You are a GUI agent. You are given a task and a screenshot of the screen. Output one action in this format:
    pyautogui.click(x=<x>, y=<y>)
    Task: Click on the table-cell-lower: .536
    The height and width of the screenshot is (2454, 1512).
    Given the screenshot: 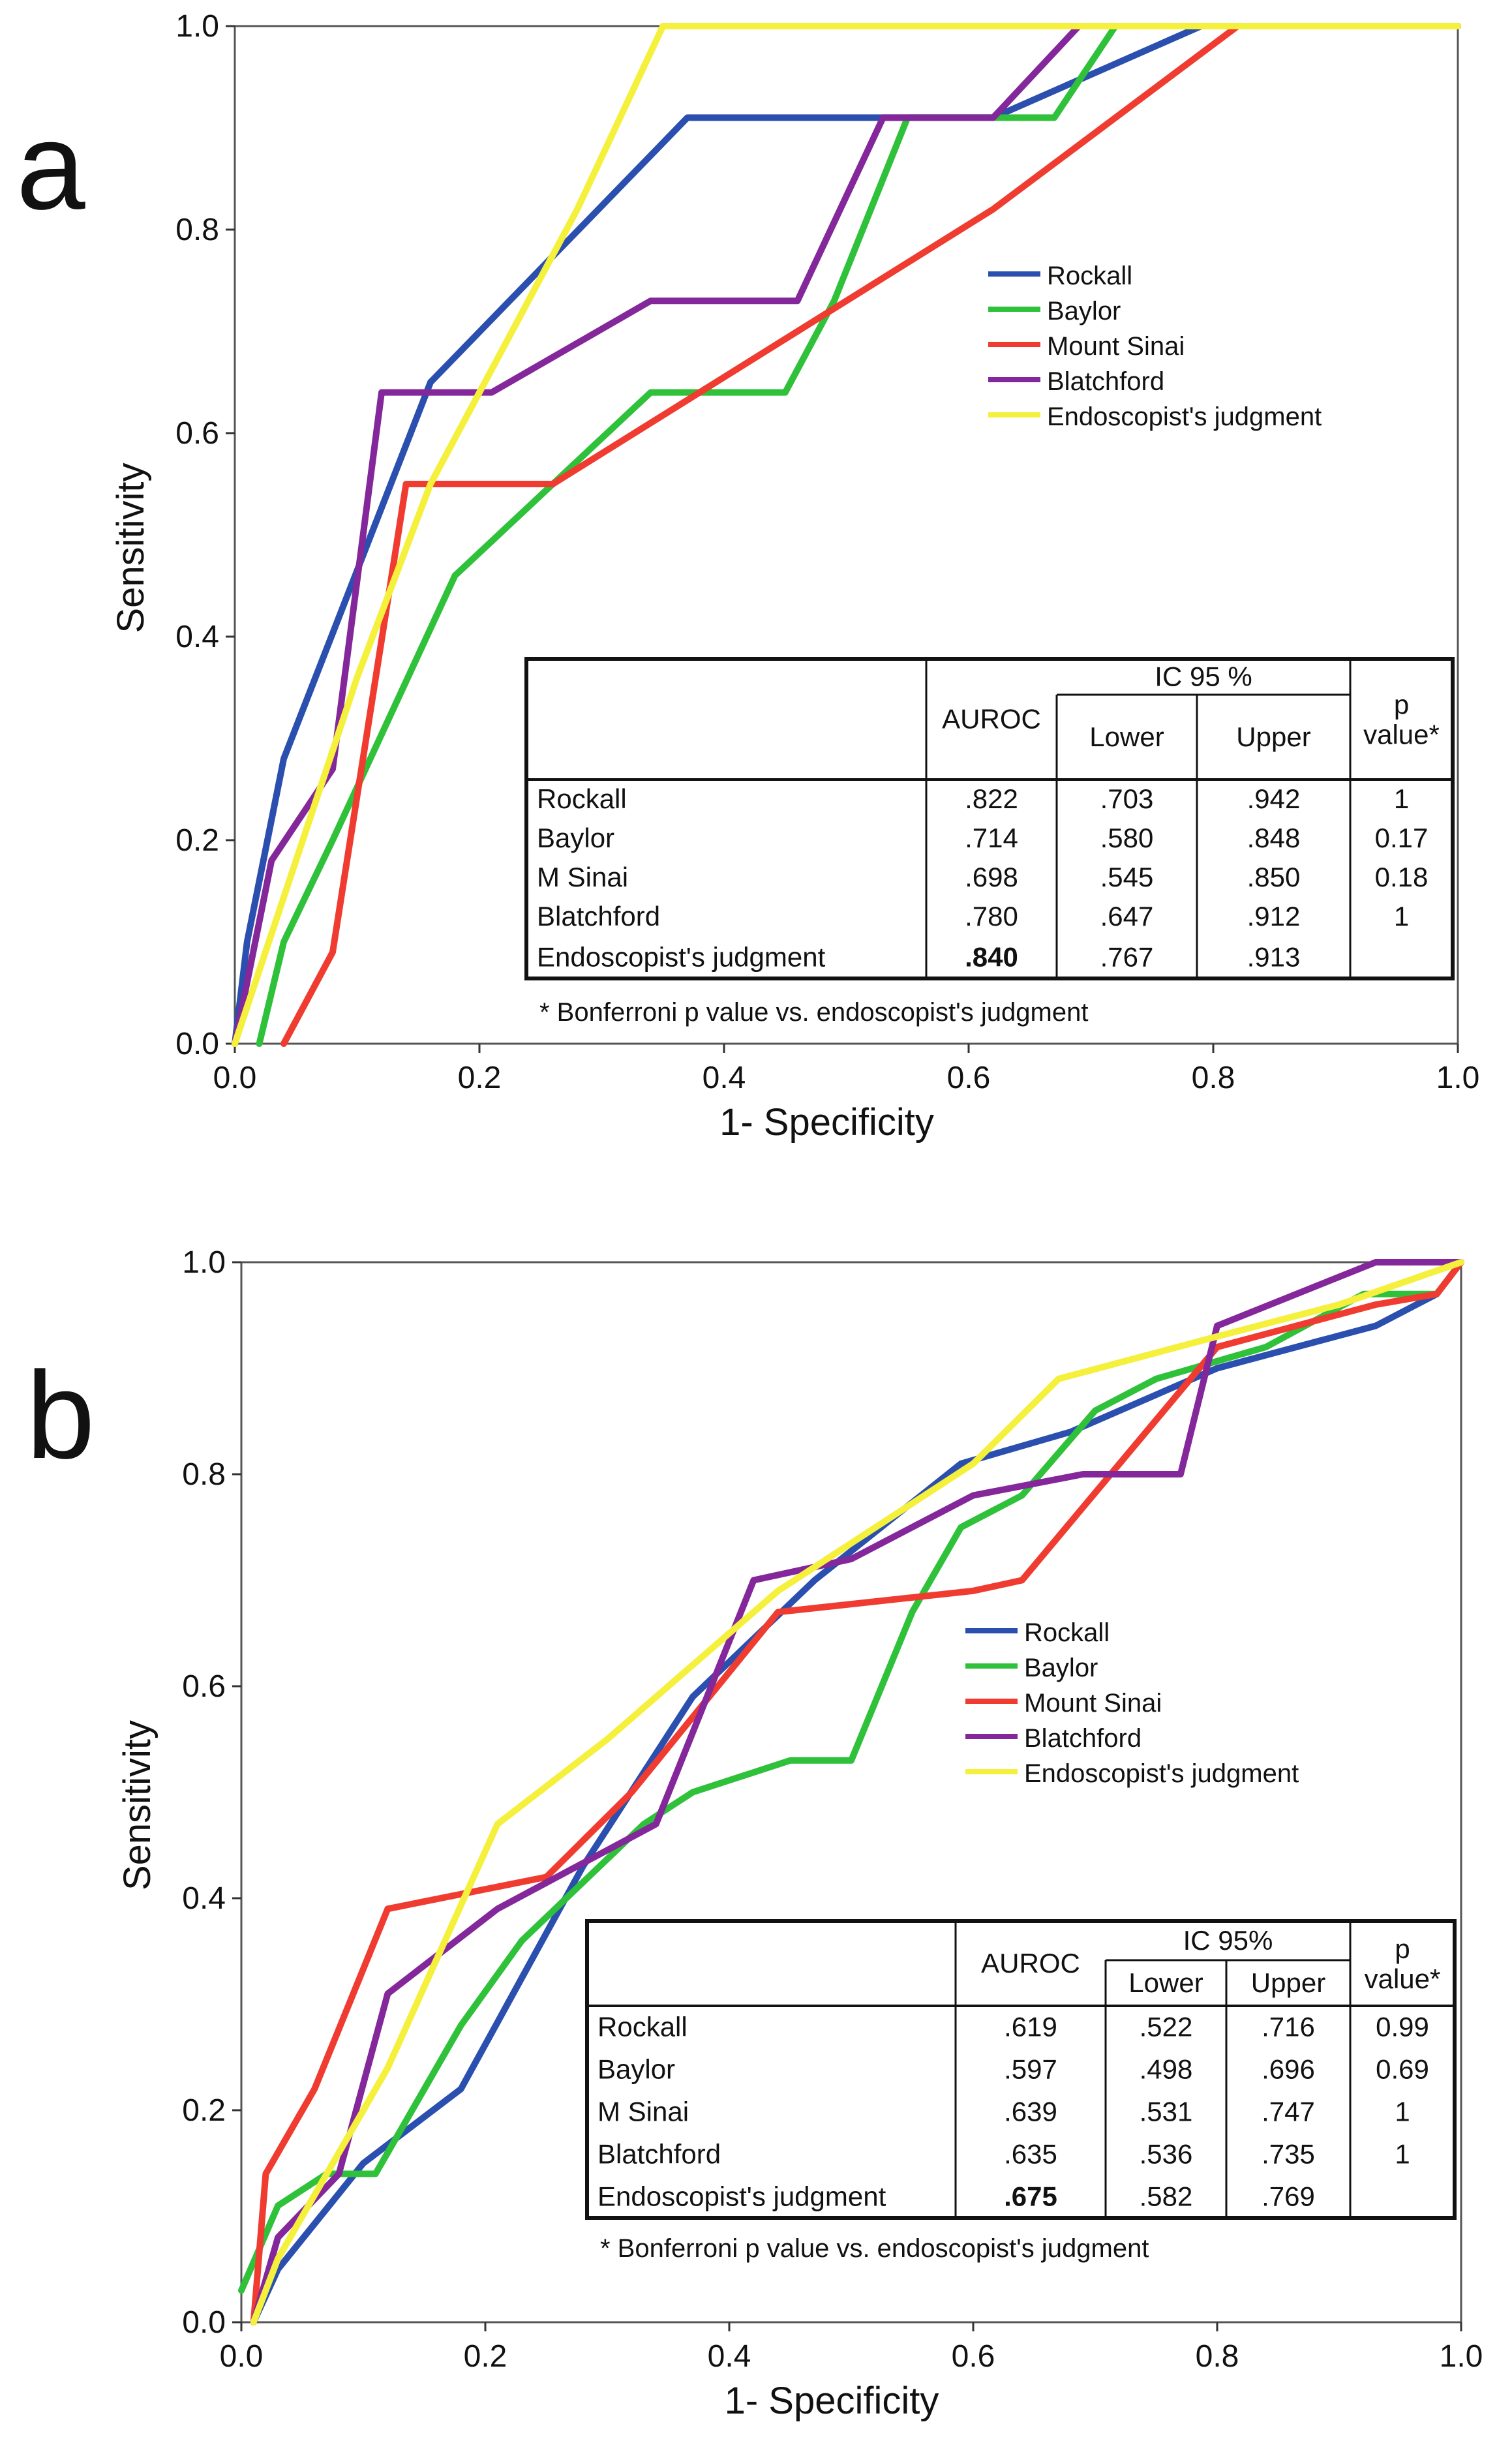 What is the action you would take?
    pyautogui.click(x=1166, y=2154)
    